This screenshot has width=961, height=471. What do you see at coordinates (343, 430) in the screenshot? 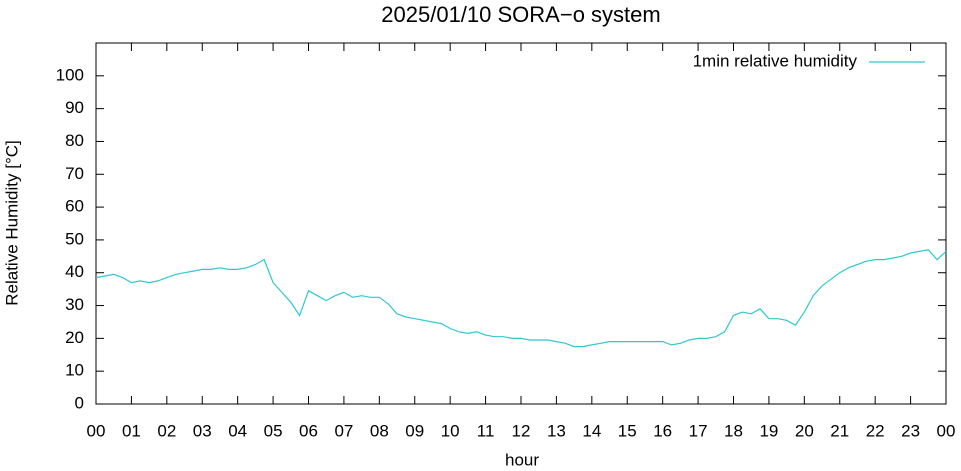
I see `x-tick-label: 07` at bounding box center [343, 430].